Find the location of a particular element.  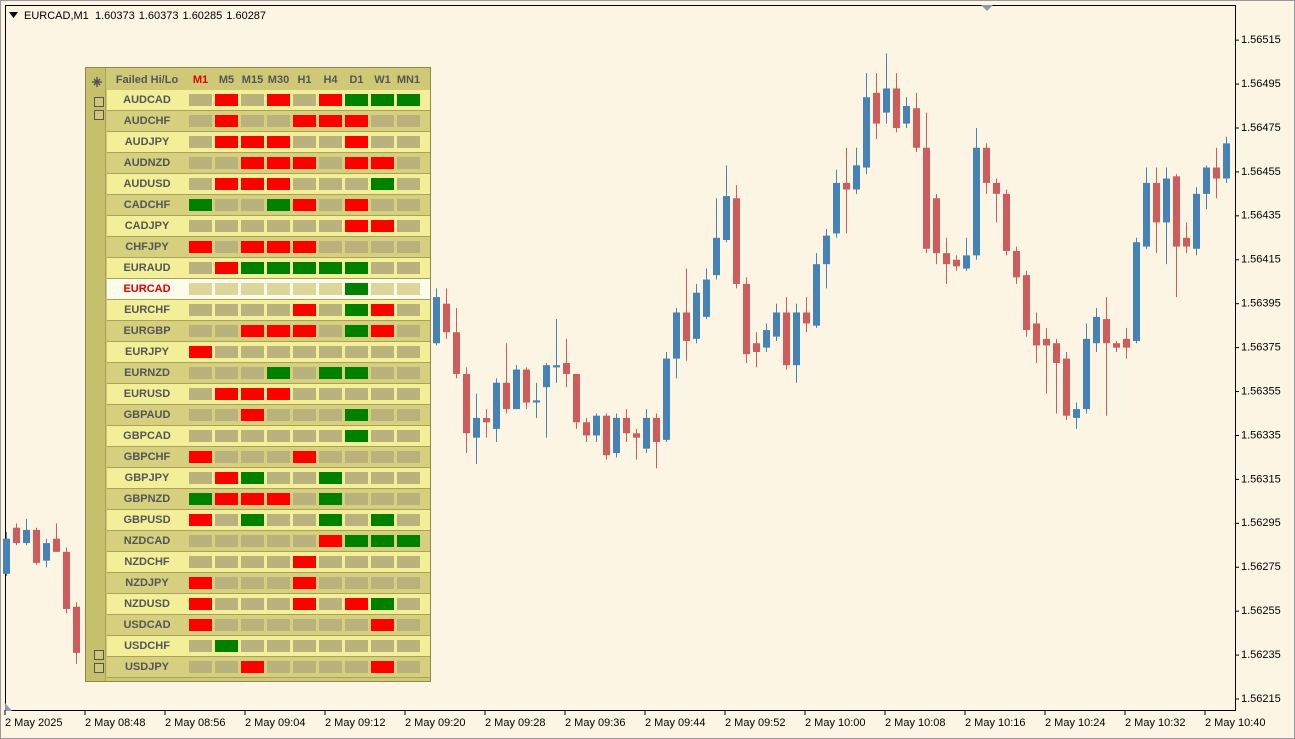

symbol: EURCAD is located at coordinates (147, 289).